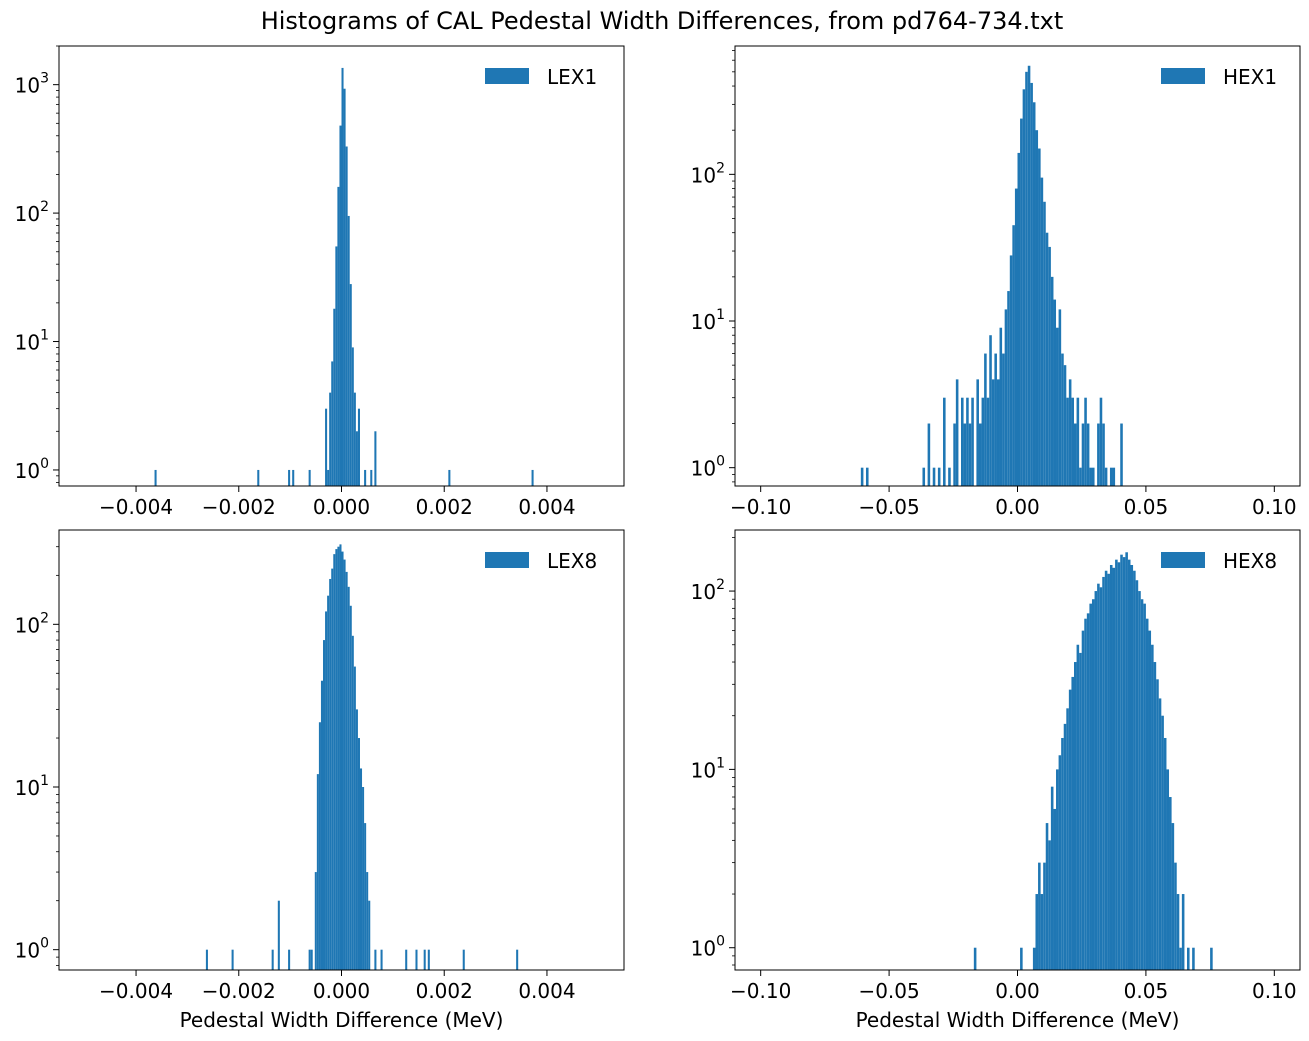 The width and height of the screenshot is (1309, 1041). I want to click on lex8-bars, so click(362, 757).